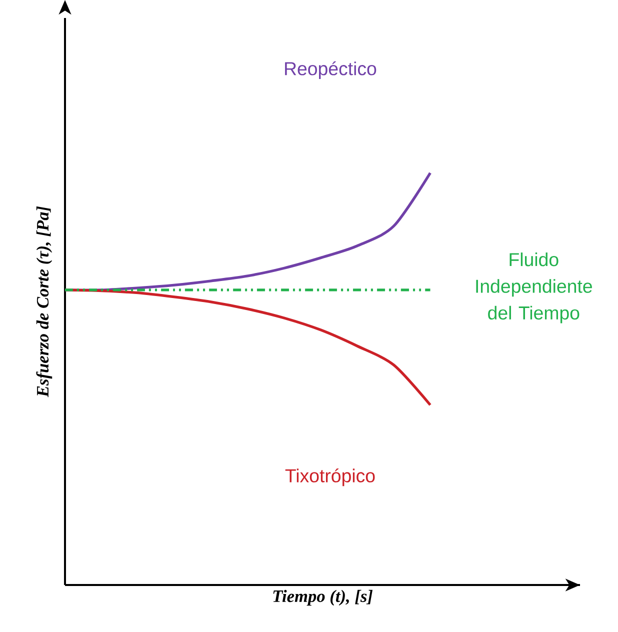 The image size is (618, 632). Describe the element at coordinates (323, 598) in the screenshot. I see `x-axis-title: Tiempo (t), [s]` at that location.